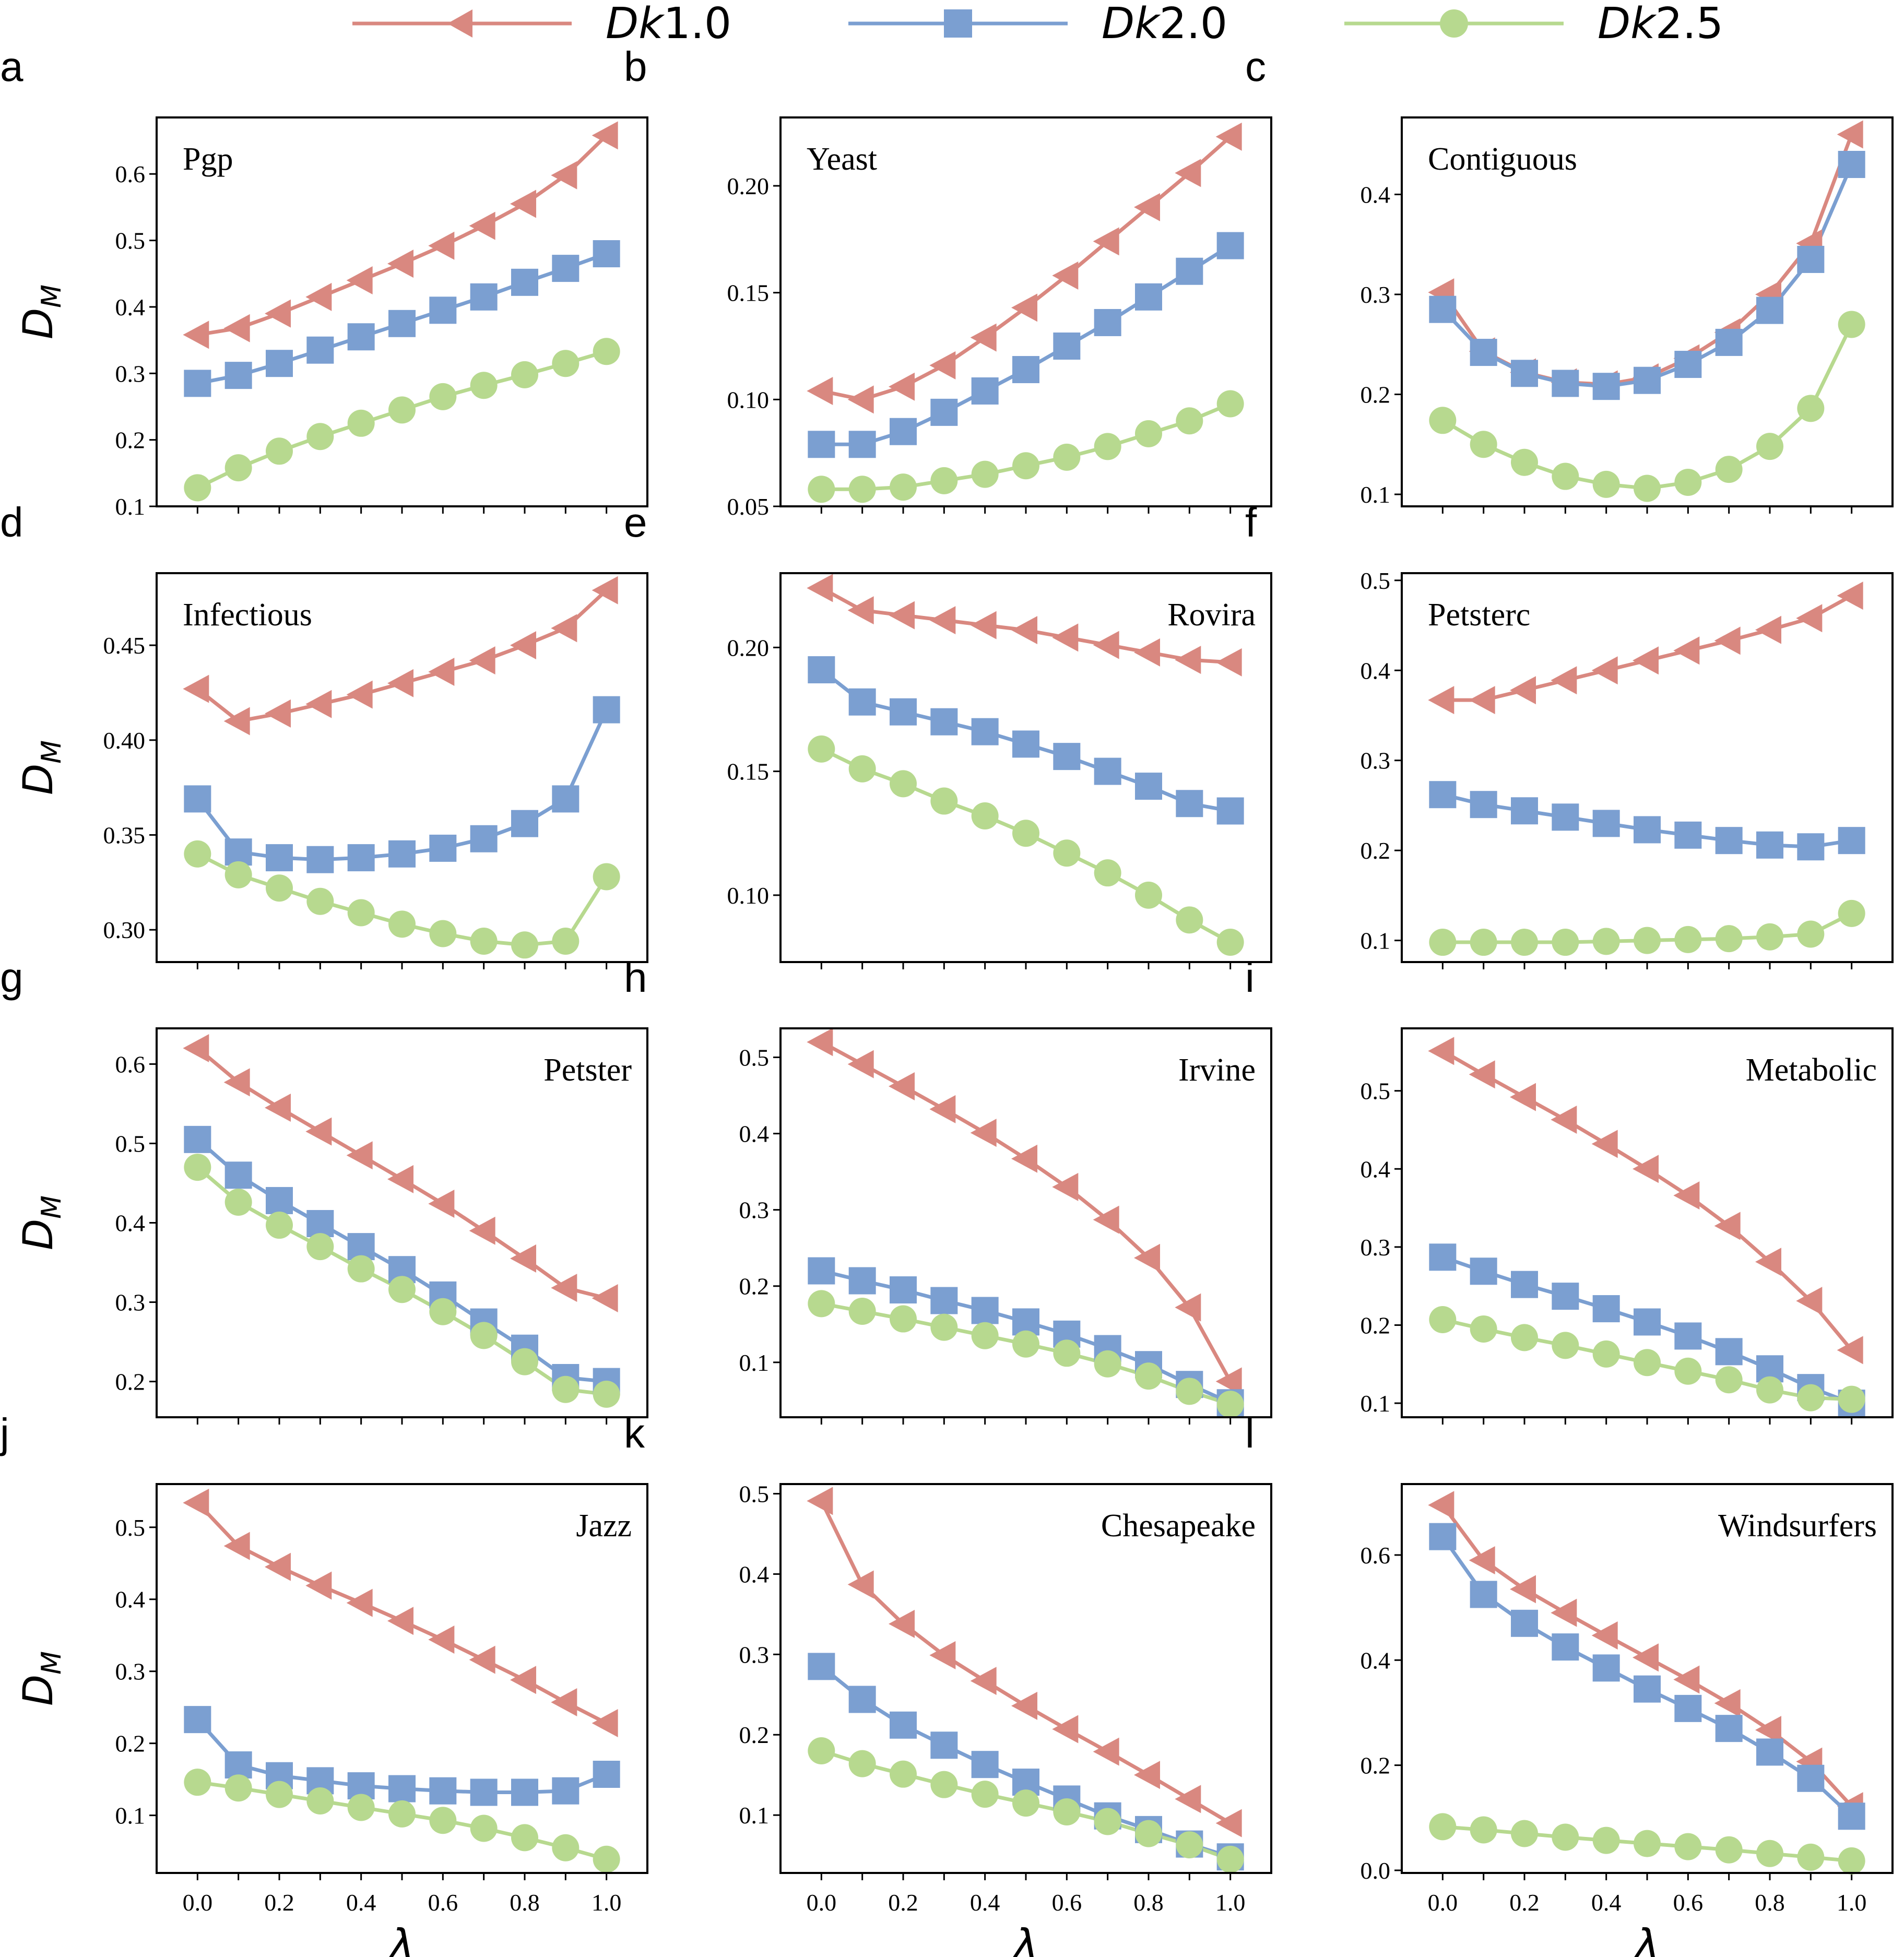 Image resolution: width=1904 pixels, height=1957 pixels. Describe the element at coordinates (1217, 1070) in the screenshot. I see `panel-title-h: Irvine` at that location.